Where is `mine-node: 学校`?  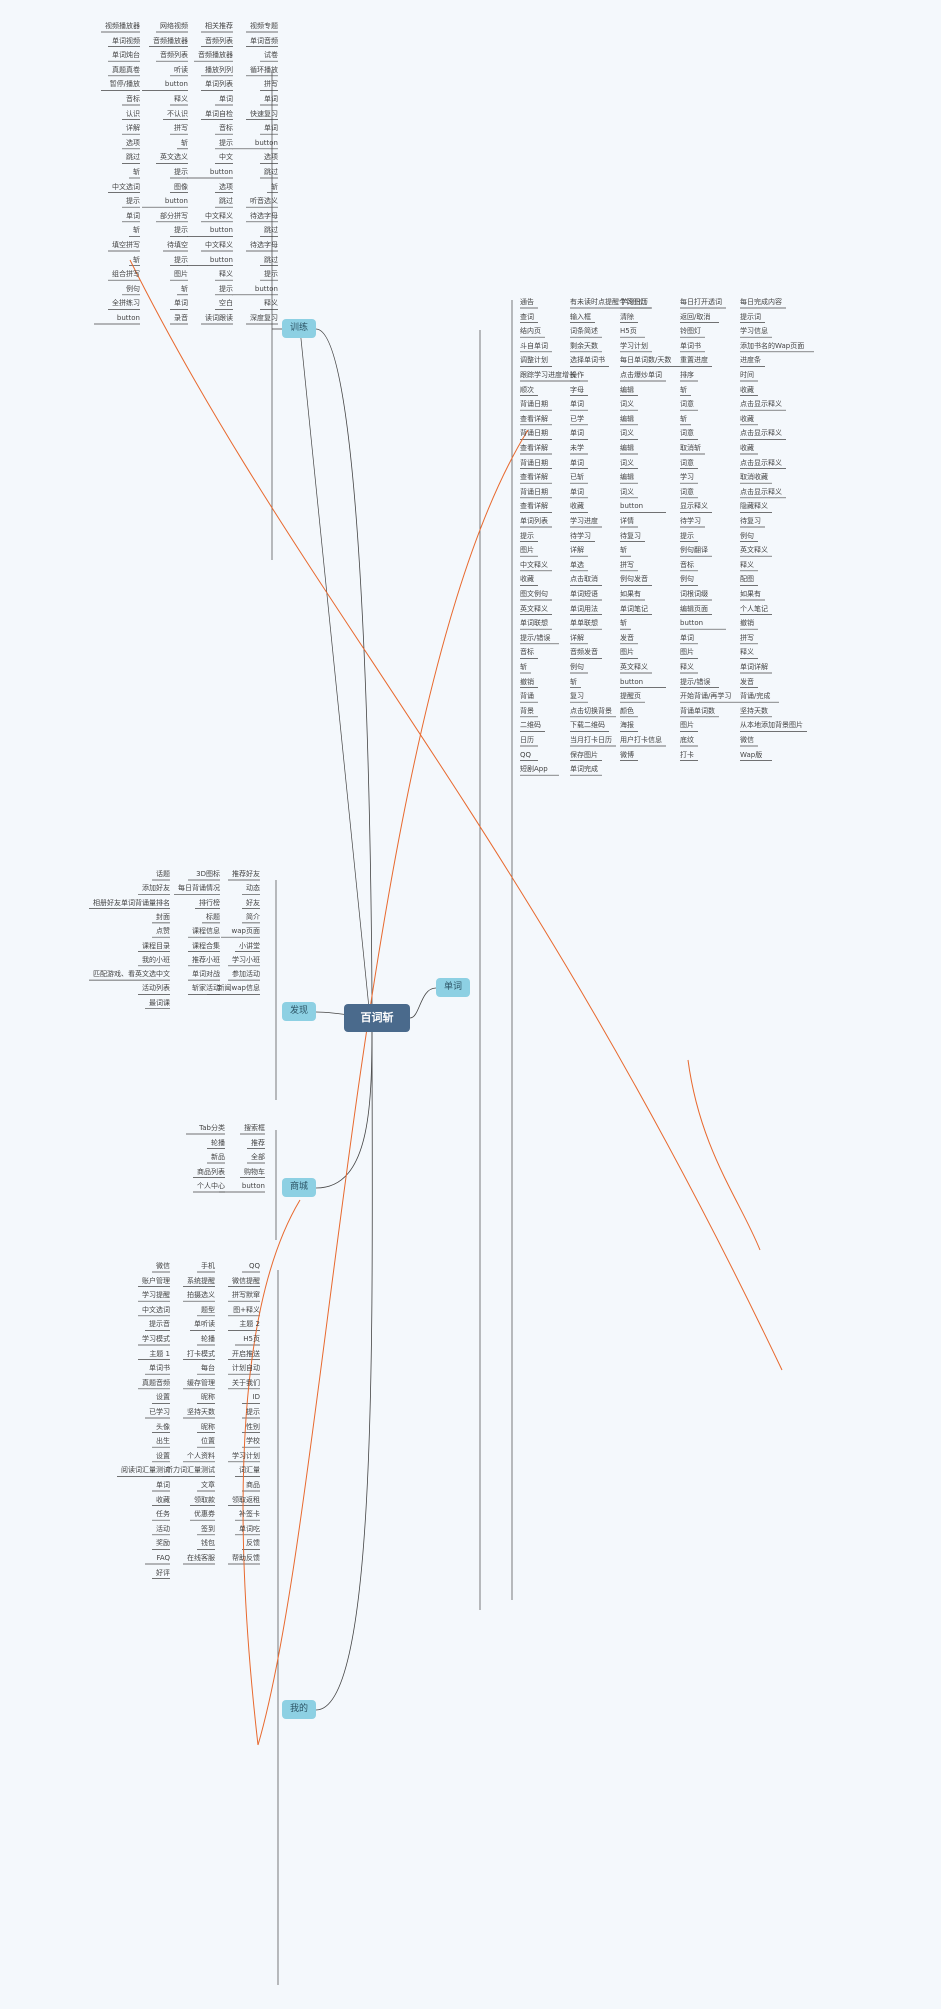
mine-node: 学校 is located at coordinates (253, 1441).